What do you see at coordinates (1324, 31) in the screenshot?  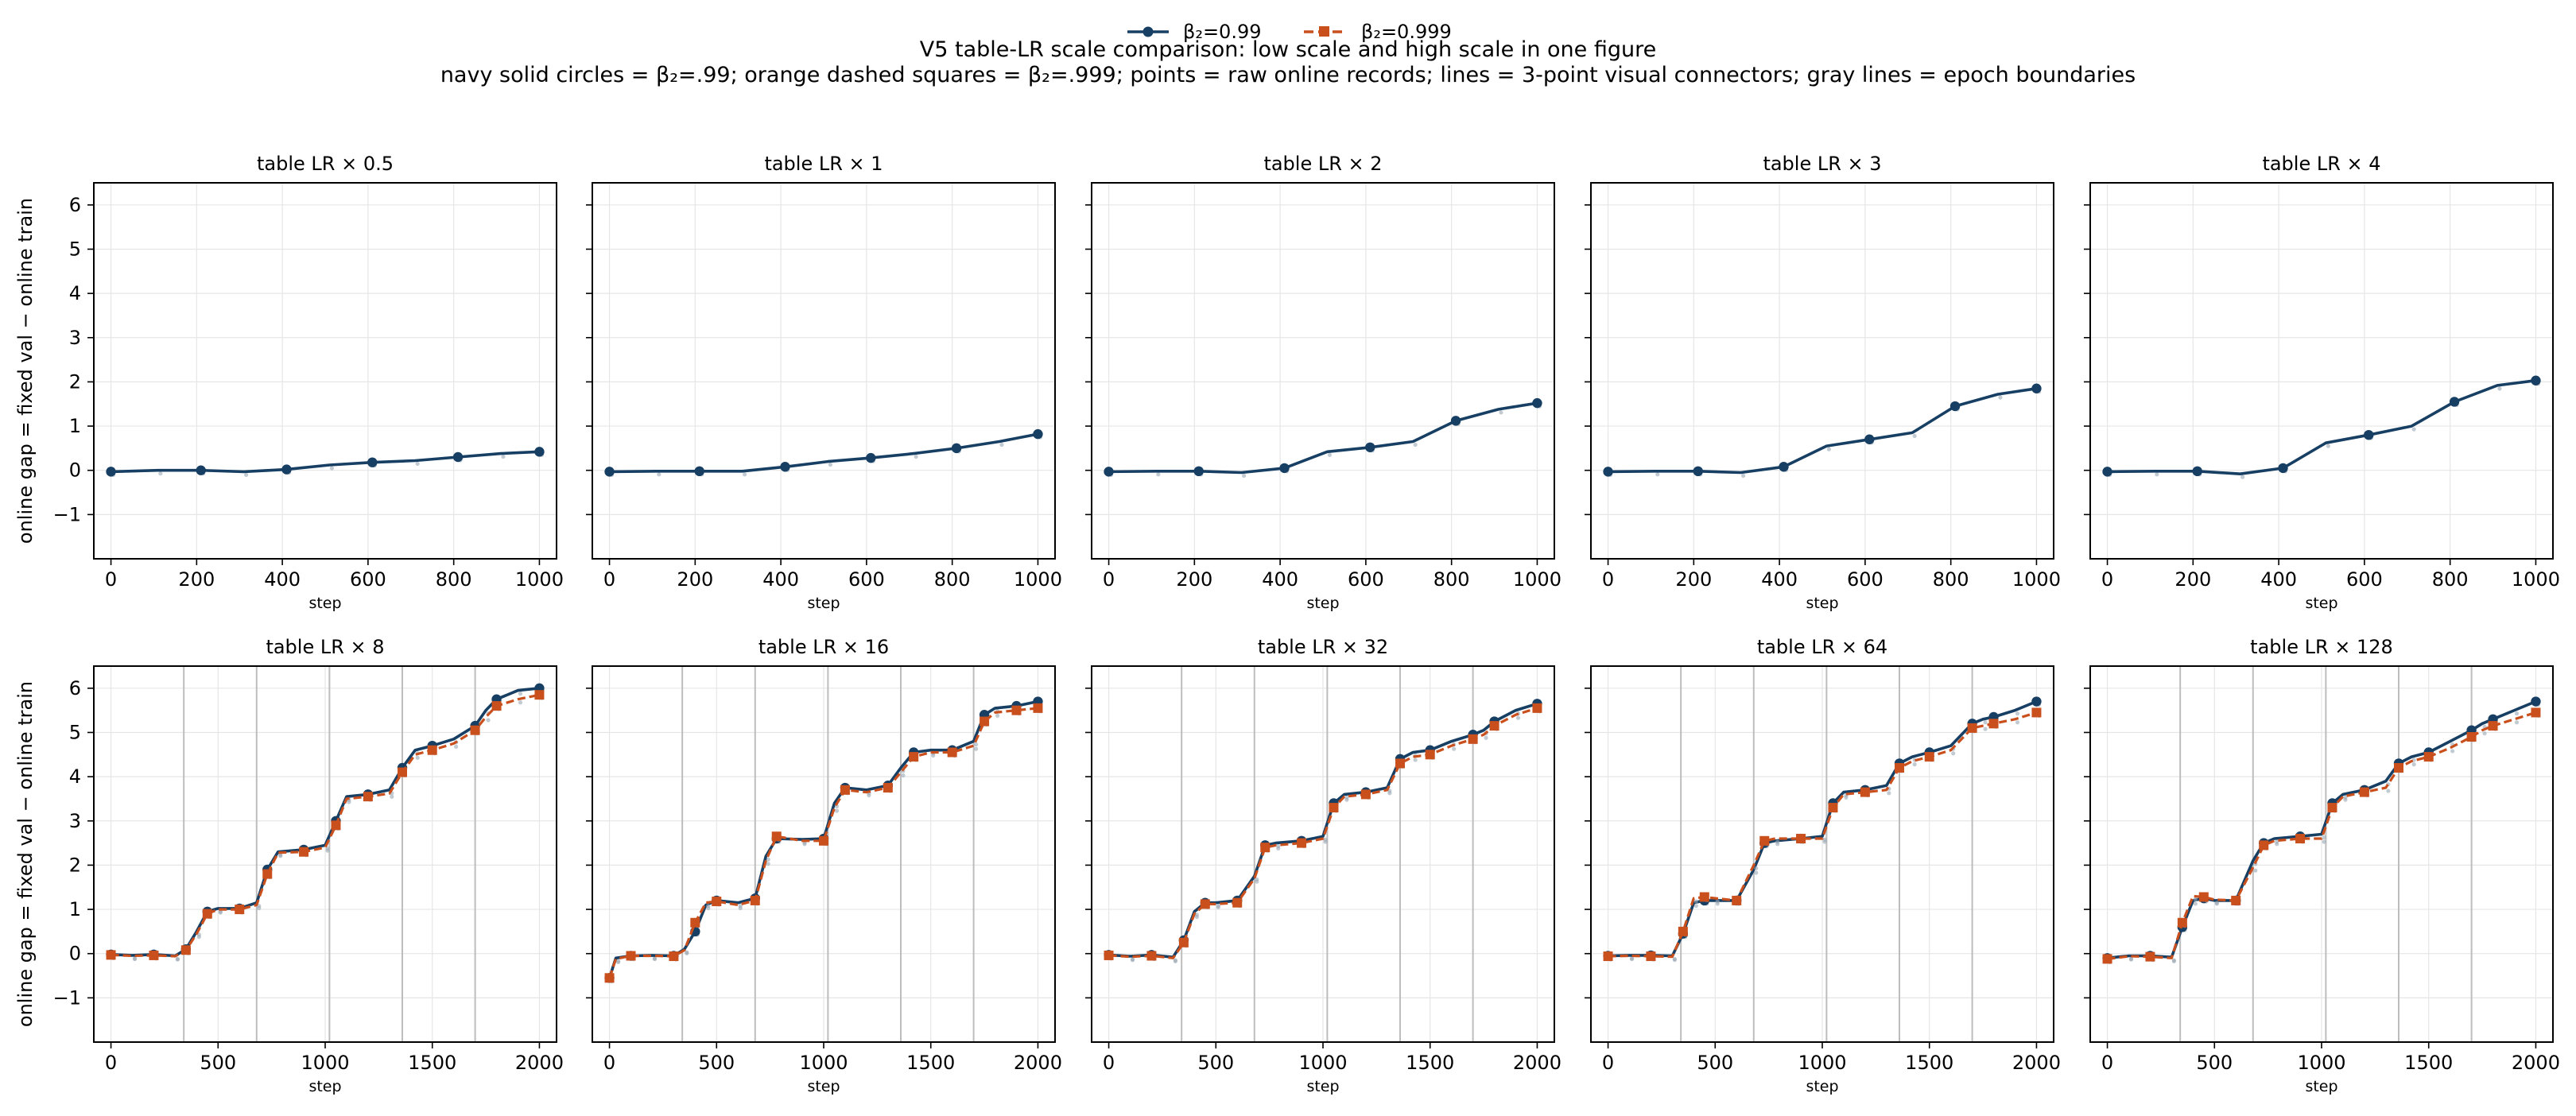 I see `legend-marker-beta0999` at bounding box center [1324, 31].